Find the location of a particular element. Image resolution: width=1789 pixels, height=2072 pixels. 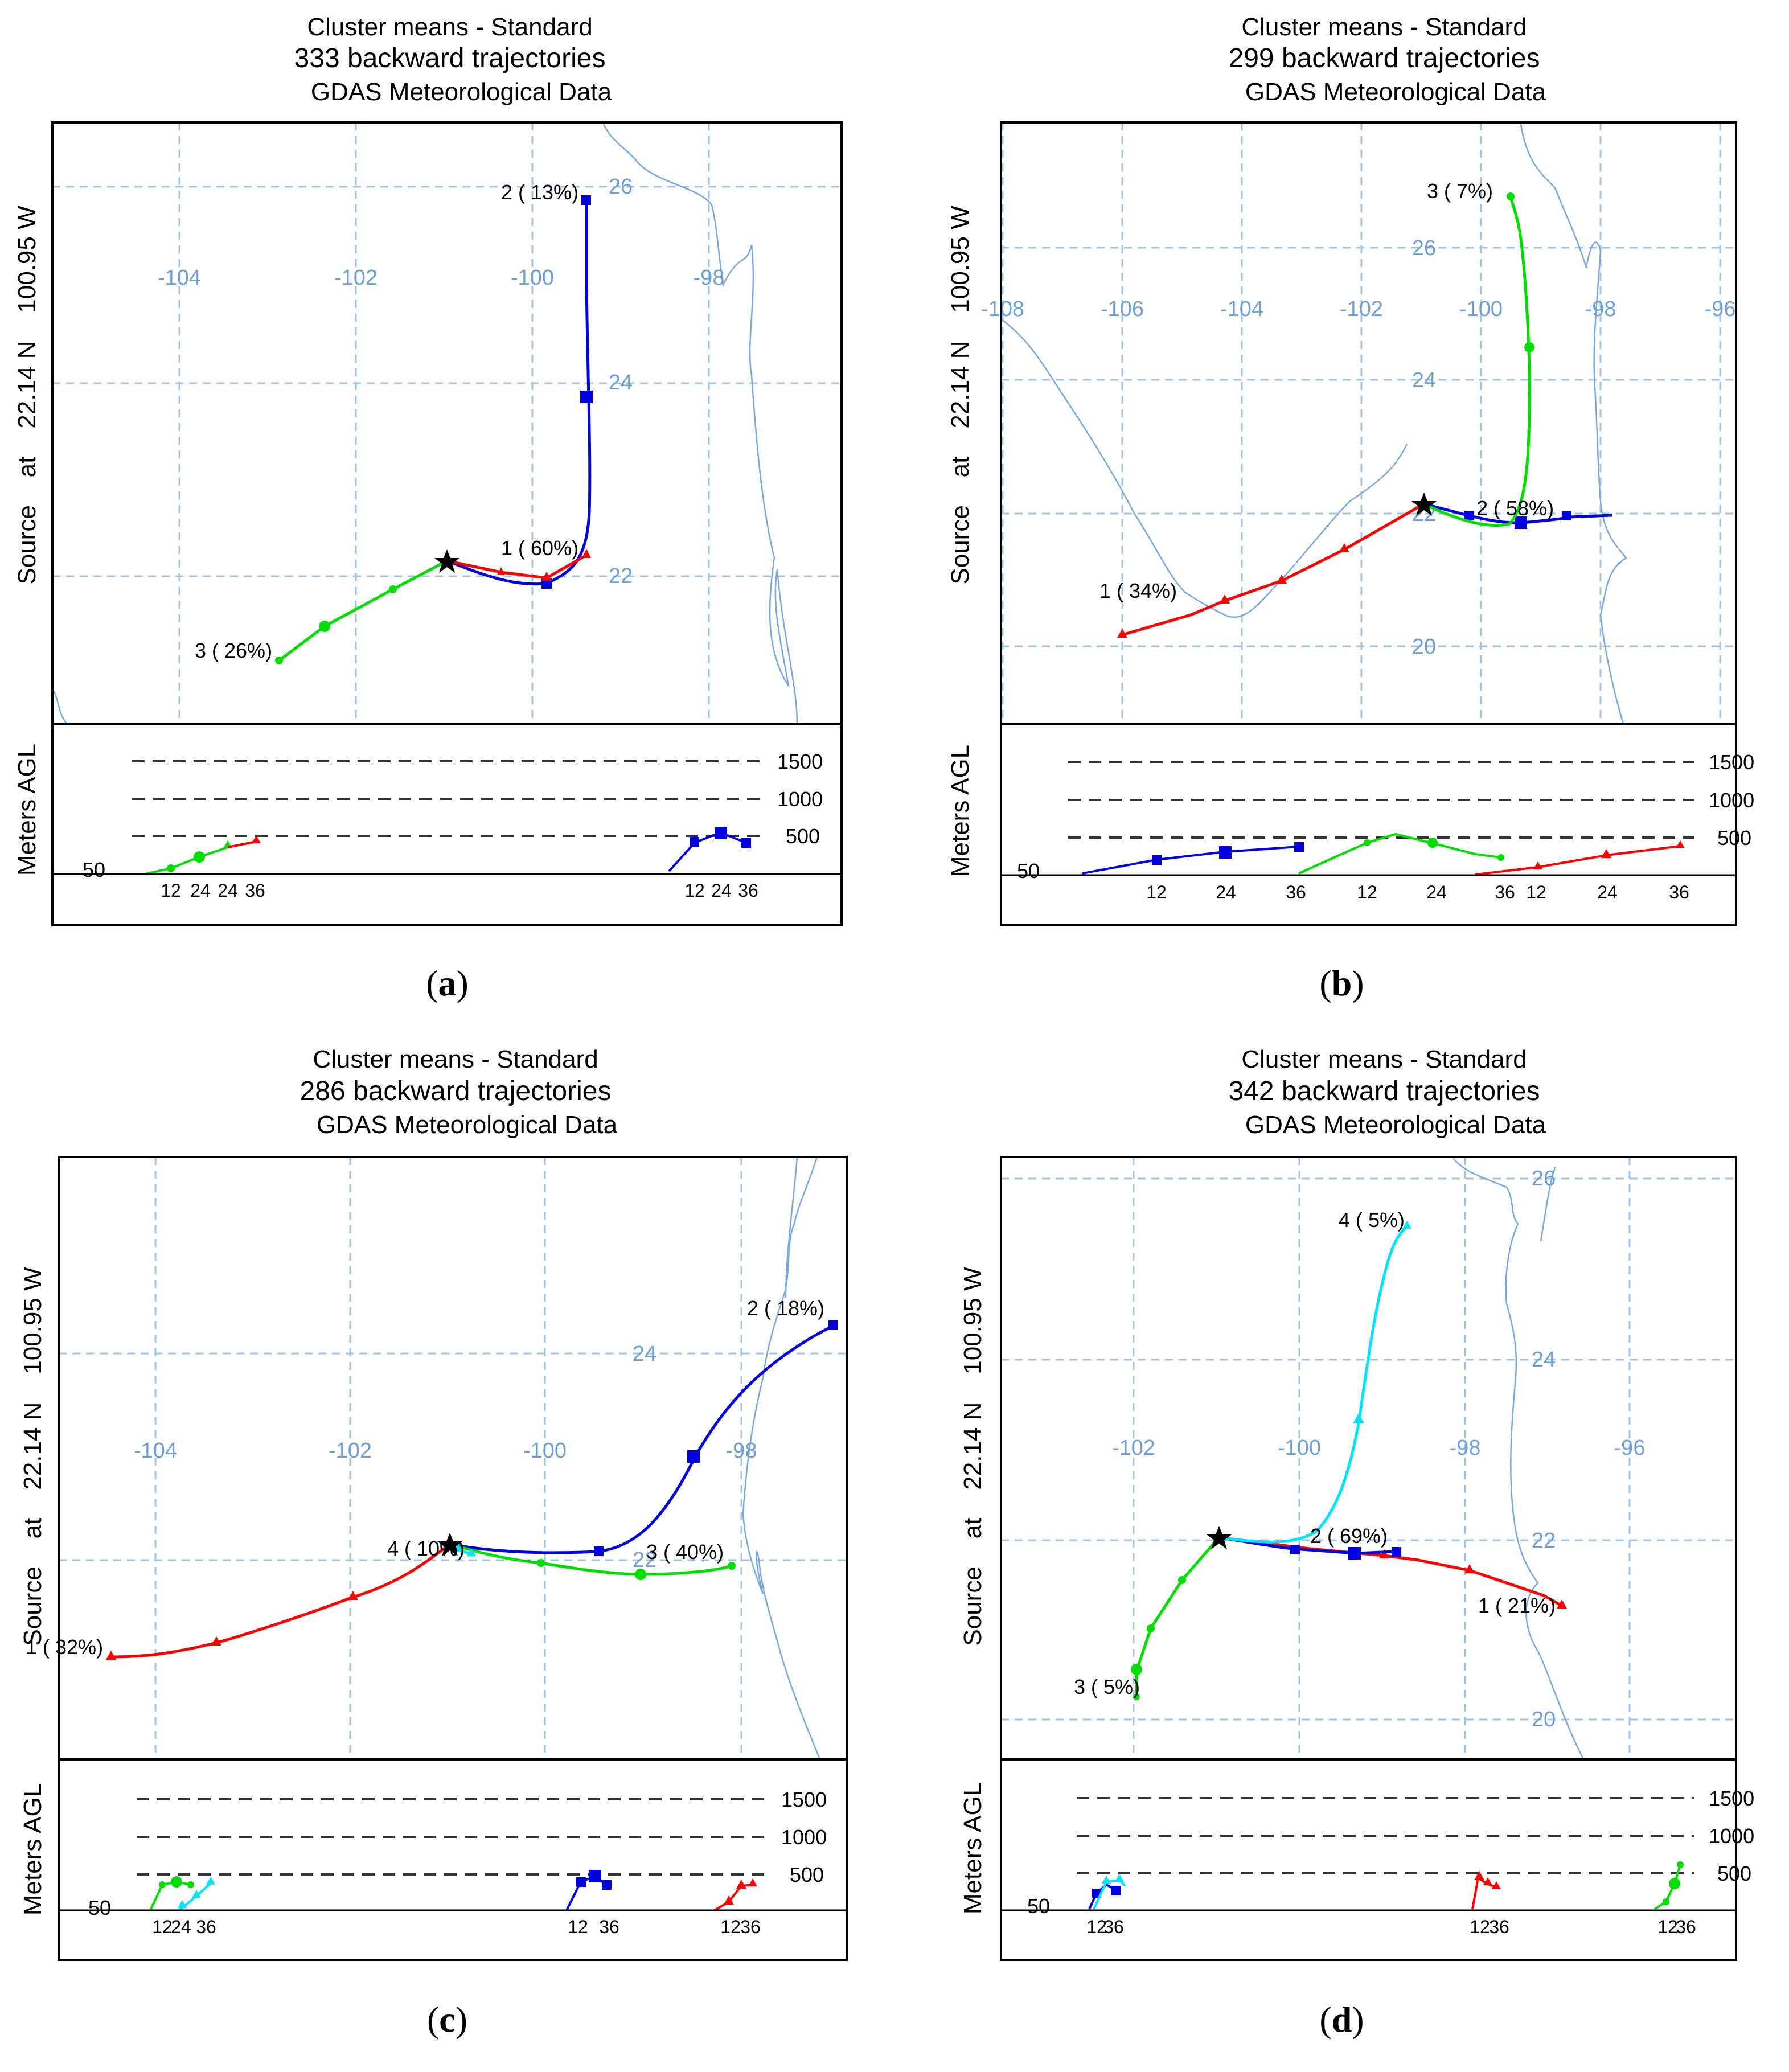

panel-c-map-grid is located at coordinates (453, 1458).